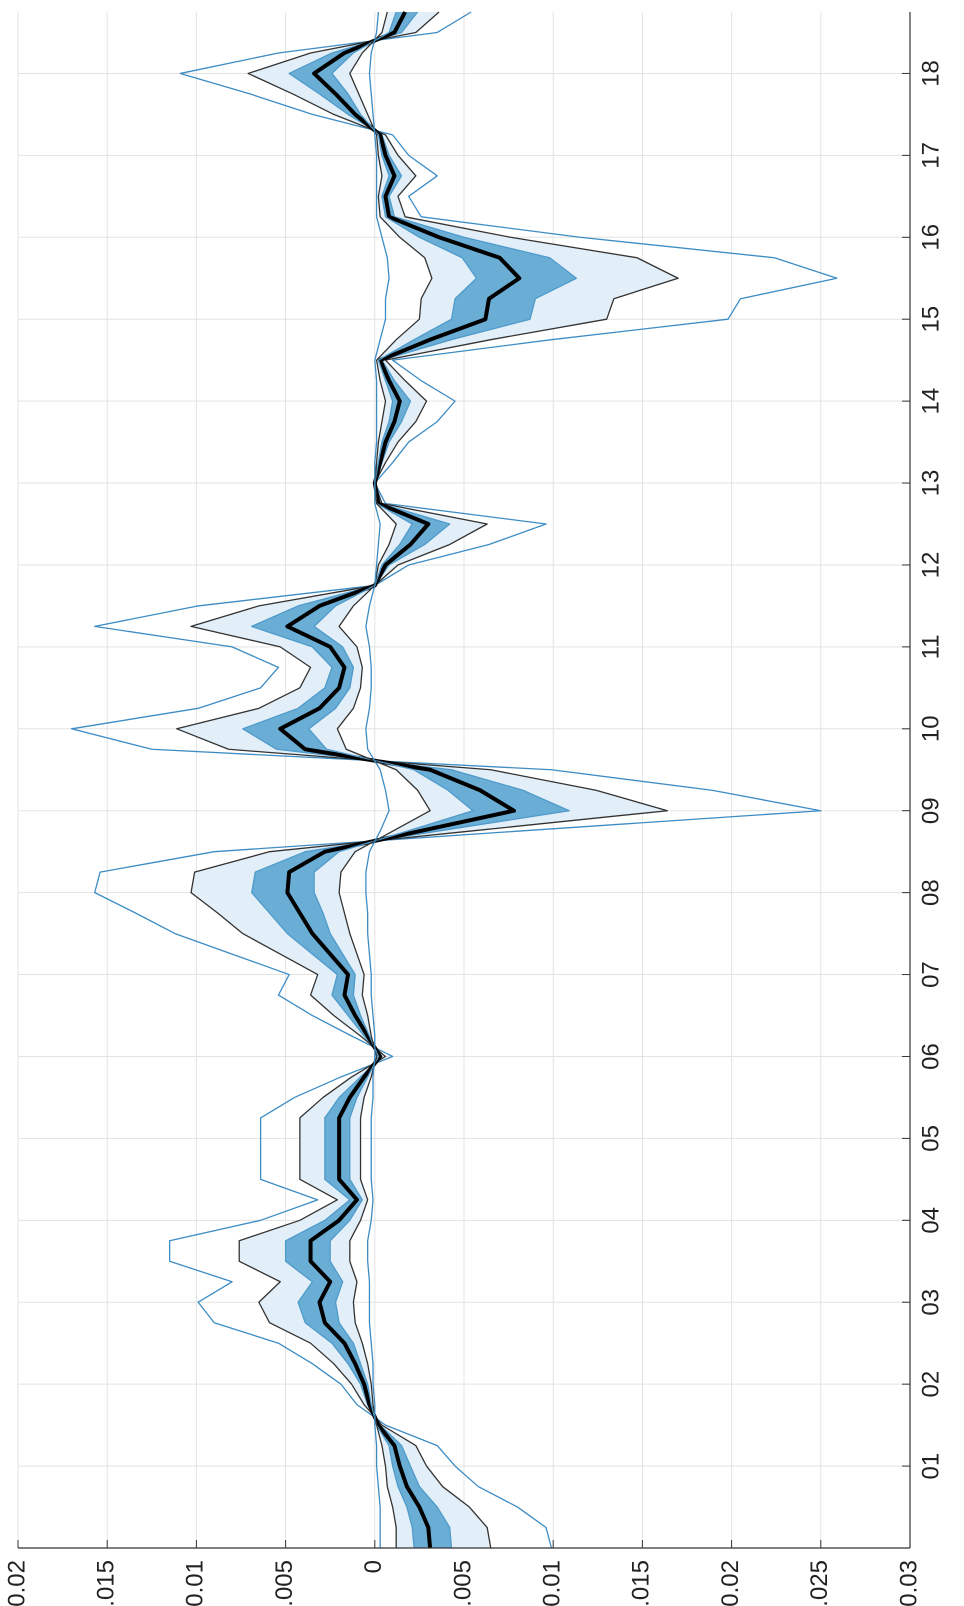  Describe the element at coordinates (930, 1138) in the screenshot. I see `time-tick-label: 05` at that location.